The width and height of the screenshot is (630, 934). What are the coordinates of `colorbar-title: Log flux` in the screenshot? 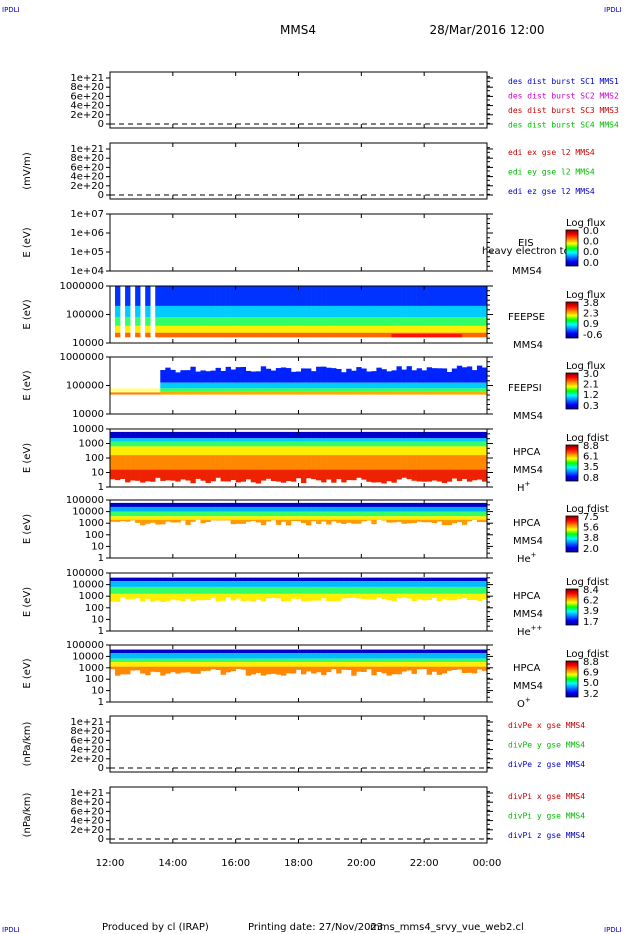 It's located at (586, 223).